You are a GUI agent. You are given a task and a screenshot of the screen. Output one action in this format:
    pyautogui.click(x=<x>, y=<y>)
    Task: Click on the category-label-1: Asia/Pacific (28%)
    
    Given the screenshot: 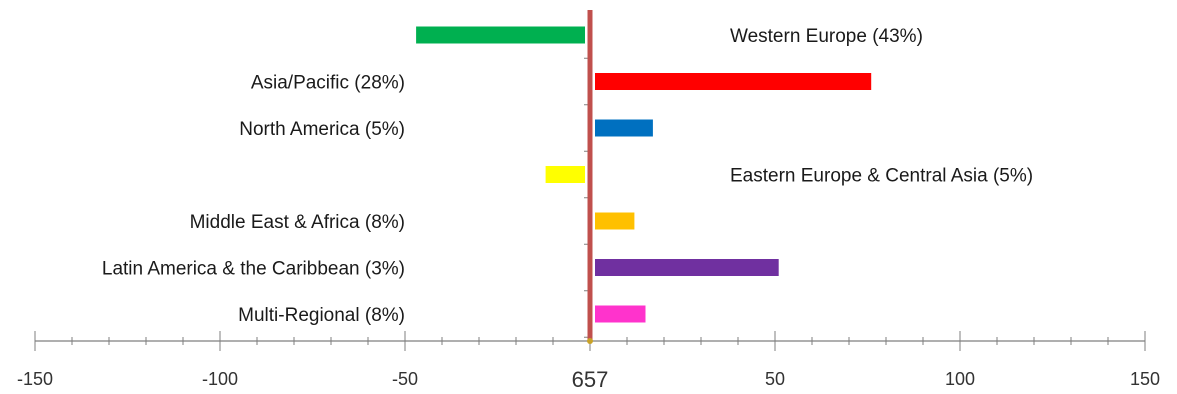 What is the action you would take?
    pyautogui.click(x=328, y=83)
    